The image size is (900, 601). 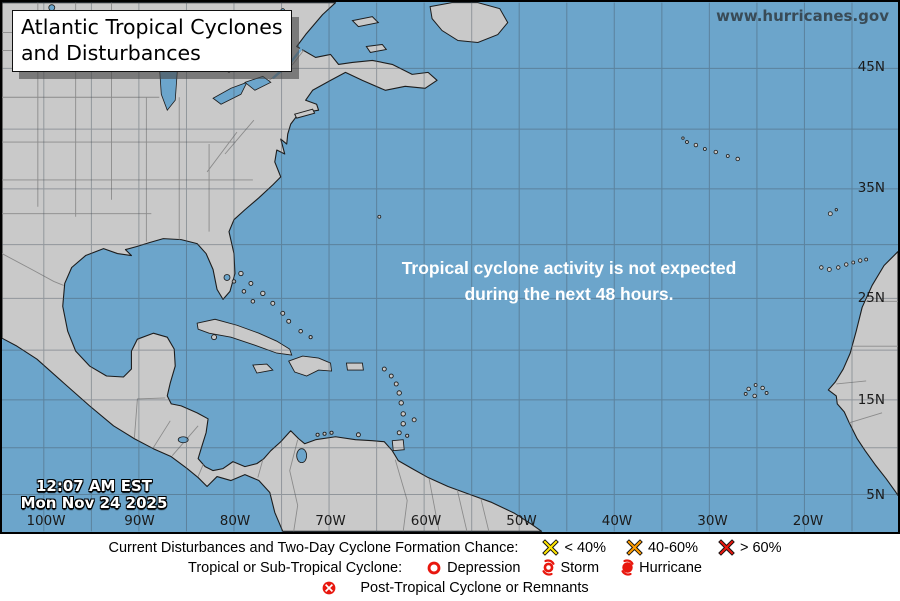 I want to click on legend-item-40-60: 40-60%, so click(x=662, y=547).